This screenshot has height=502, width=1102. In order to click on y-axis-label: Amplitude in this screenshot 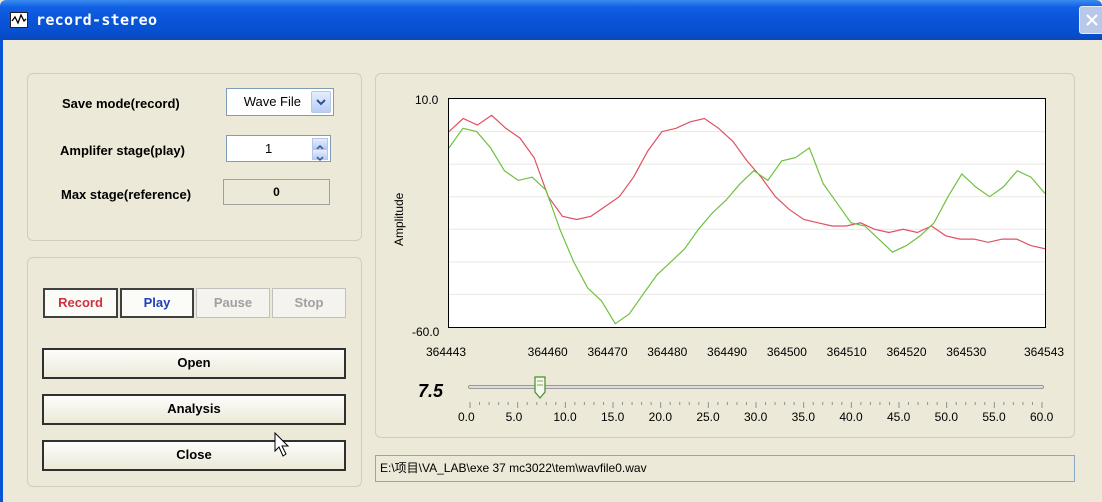, I will do `click(399, 219)`.